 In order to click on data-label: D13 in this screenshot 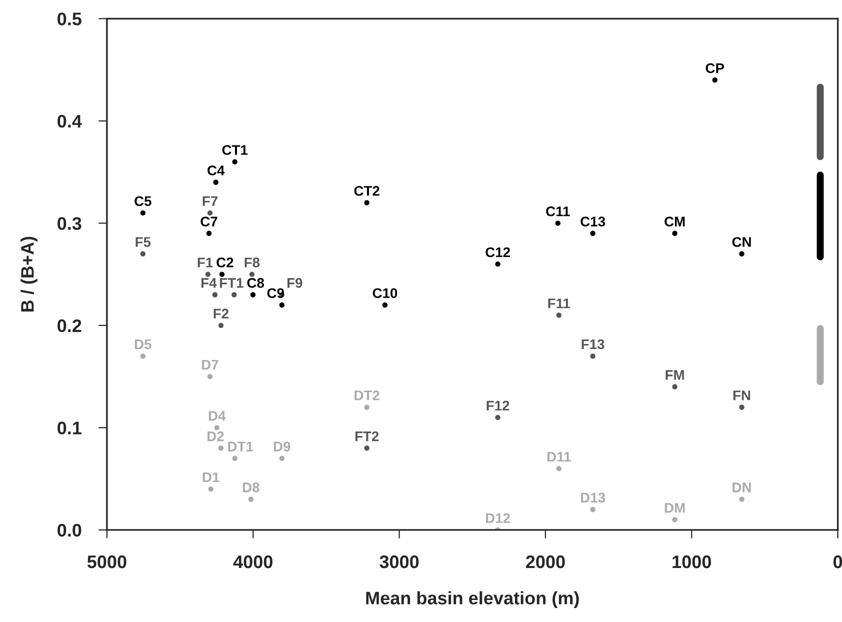, I will do `click(593, 497)`.